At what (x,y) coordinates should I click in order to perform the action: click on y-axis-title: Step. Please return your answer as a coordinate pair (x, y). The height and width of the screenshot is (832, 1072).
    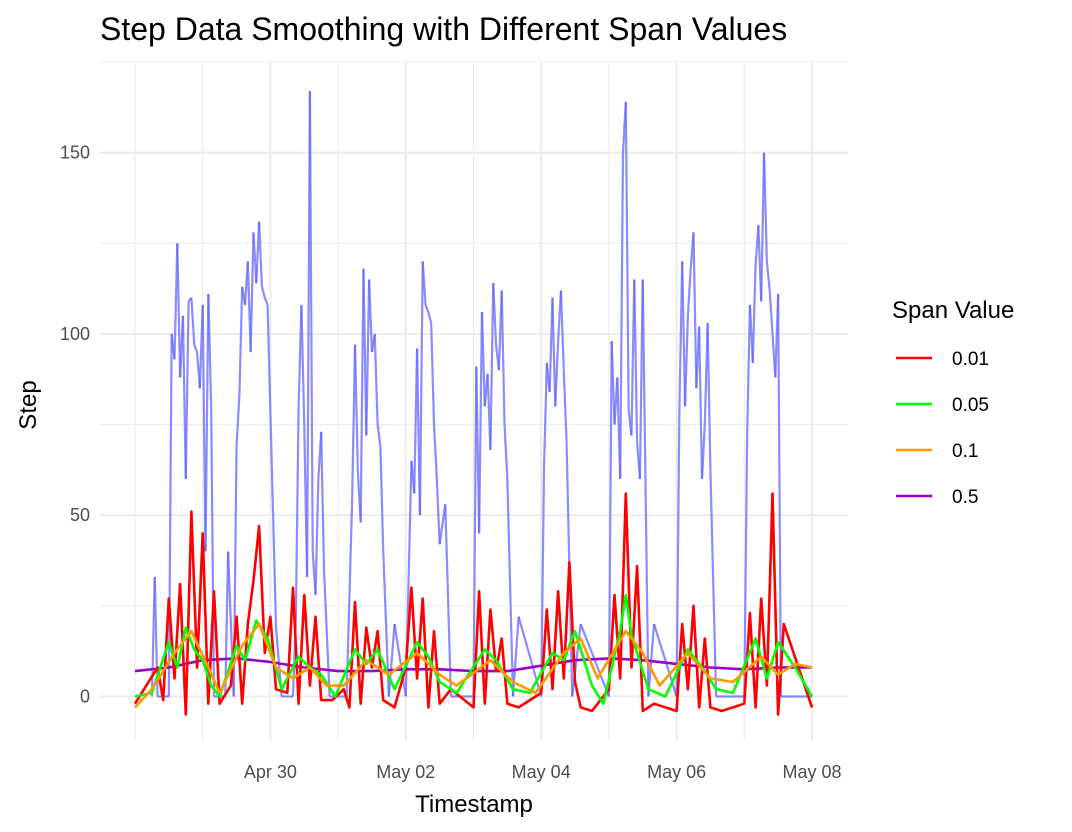
    Looking at the image, I should click on (28, 404).